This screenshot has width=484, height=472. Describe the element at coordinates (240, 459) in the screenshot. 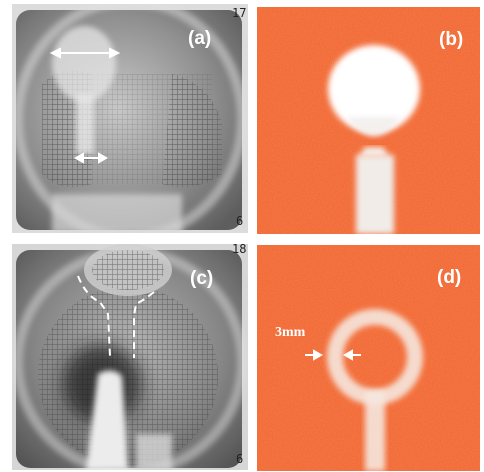

I see `panel-c-corner-bottom: 6` at that location.